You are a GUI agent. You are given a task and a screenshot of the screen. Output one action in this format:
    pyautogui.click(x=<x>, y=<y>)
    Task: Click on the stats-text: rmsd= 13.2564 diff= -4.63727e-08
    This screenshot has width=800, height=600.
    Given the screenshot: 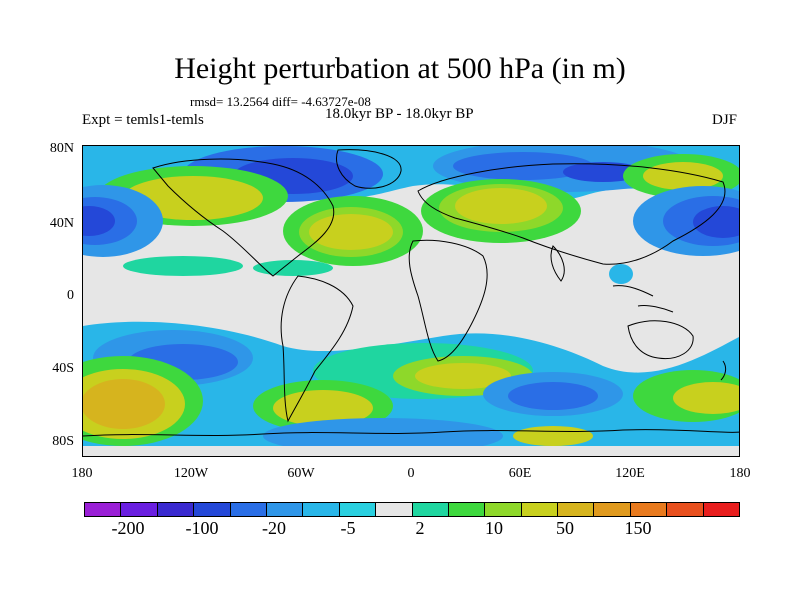 What is the action you would take?
    pyautogui.click(x=280, y=101)
    